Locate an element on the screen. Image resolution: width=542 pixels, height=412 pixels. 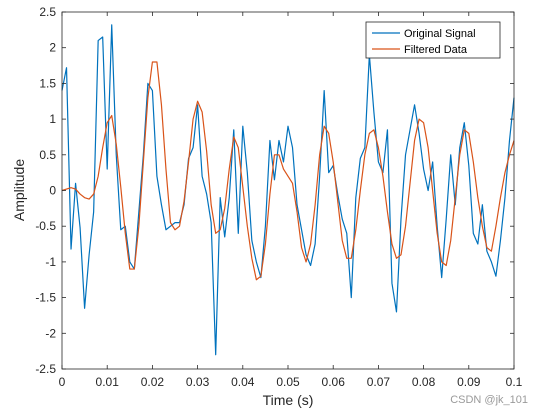
y-tick-label: 1.5 is located at coordinates (47, 83).